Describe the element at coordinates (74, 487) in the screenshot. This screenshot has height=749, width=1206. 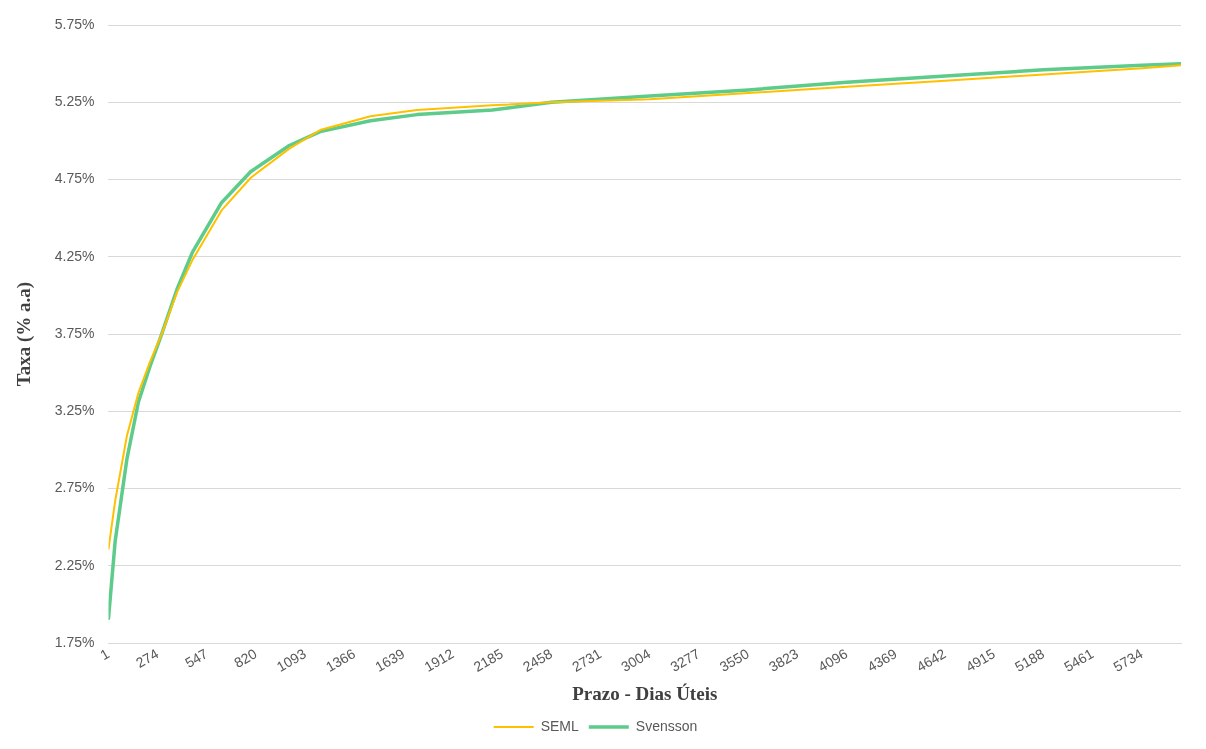
I see `y-tick-label: 2.75%` at that location.